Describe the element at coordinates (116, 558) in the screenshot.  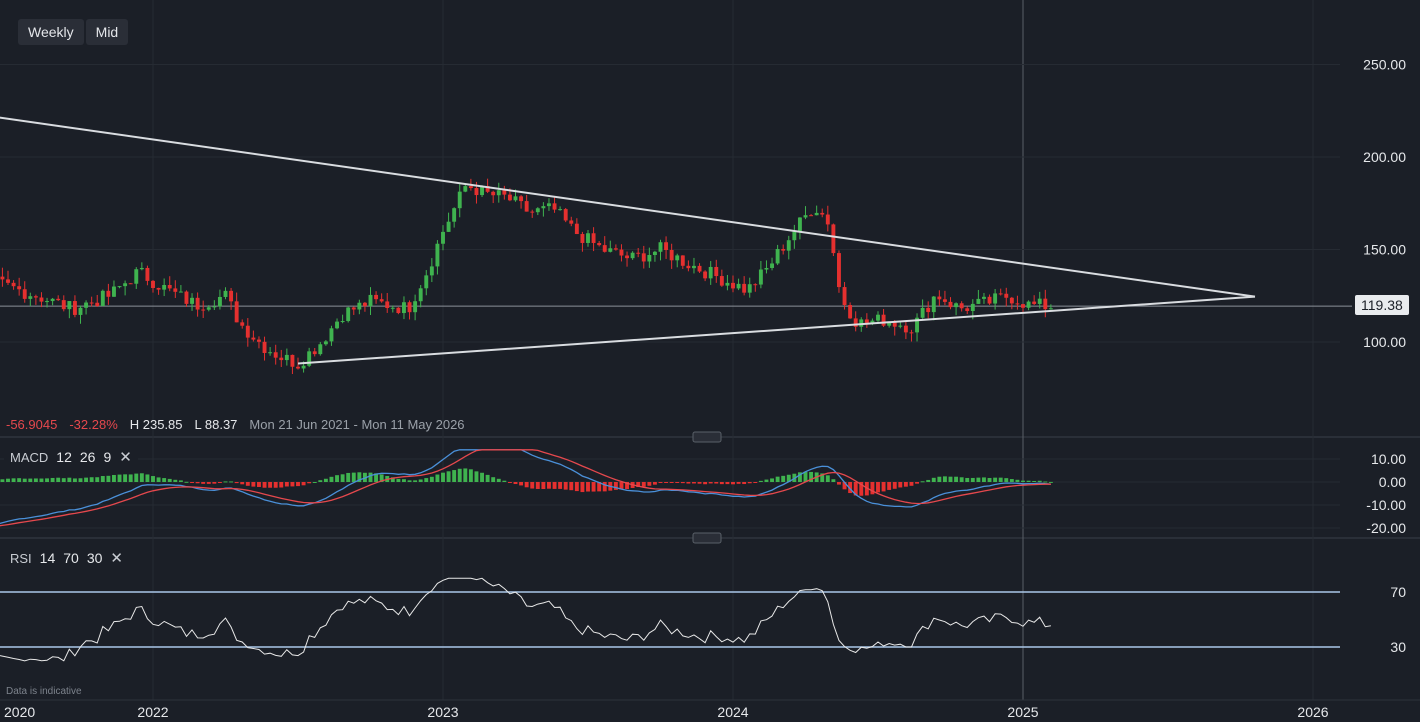
I see `rsi-close-icon: ✕` at that location.